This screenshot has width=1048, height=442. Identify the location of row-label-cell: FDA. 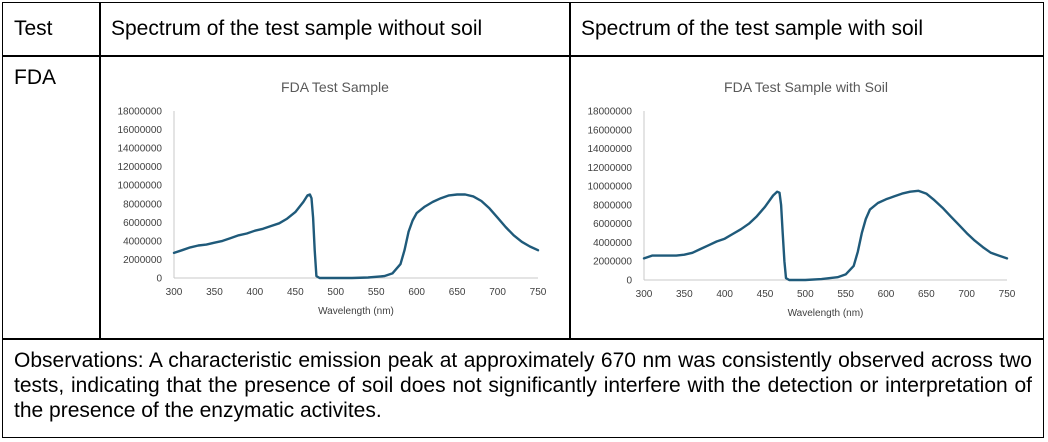
(51, 197).